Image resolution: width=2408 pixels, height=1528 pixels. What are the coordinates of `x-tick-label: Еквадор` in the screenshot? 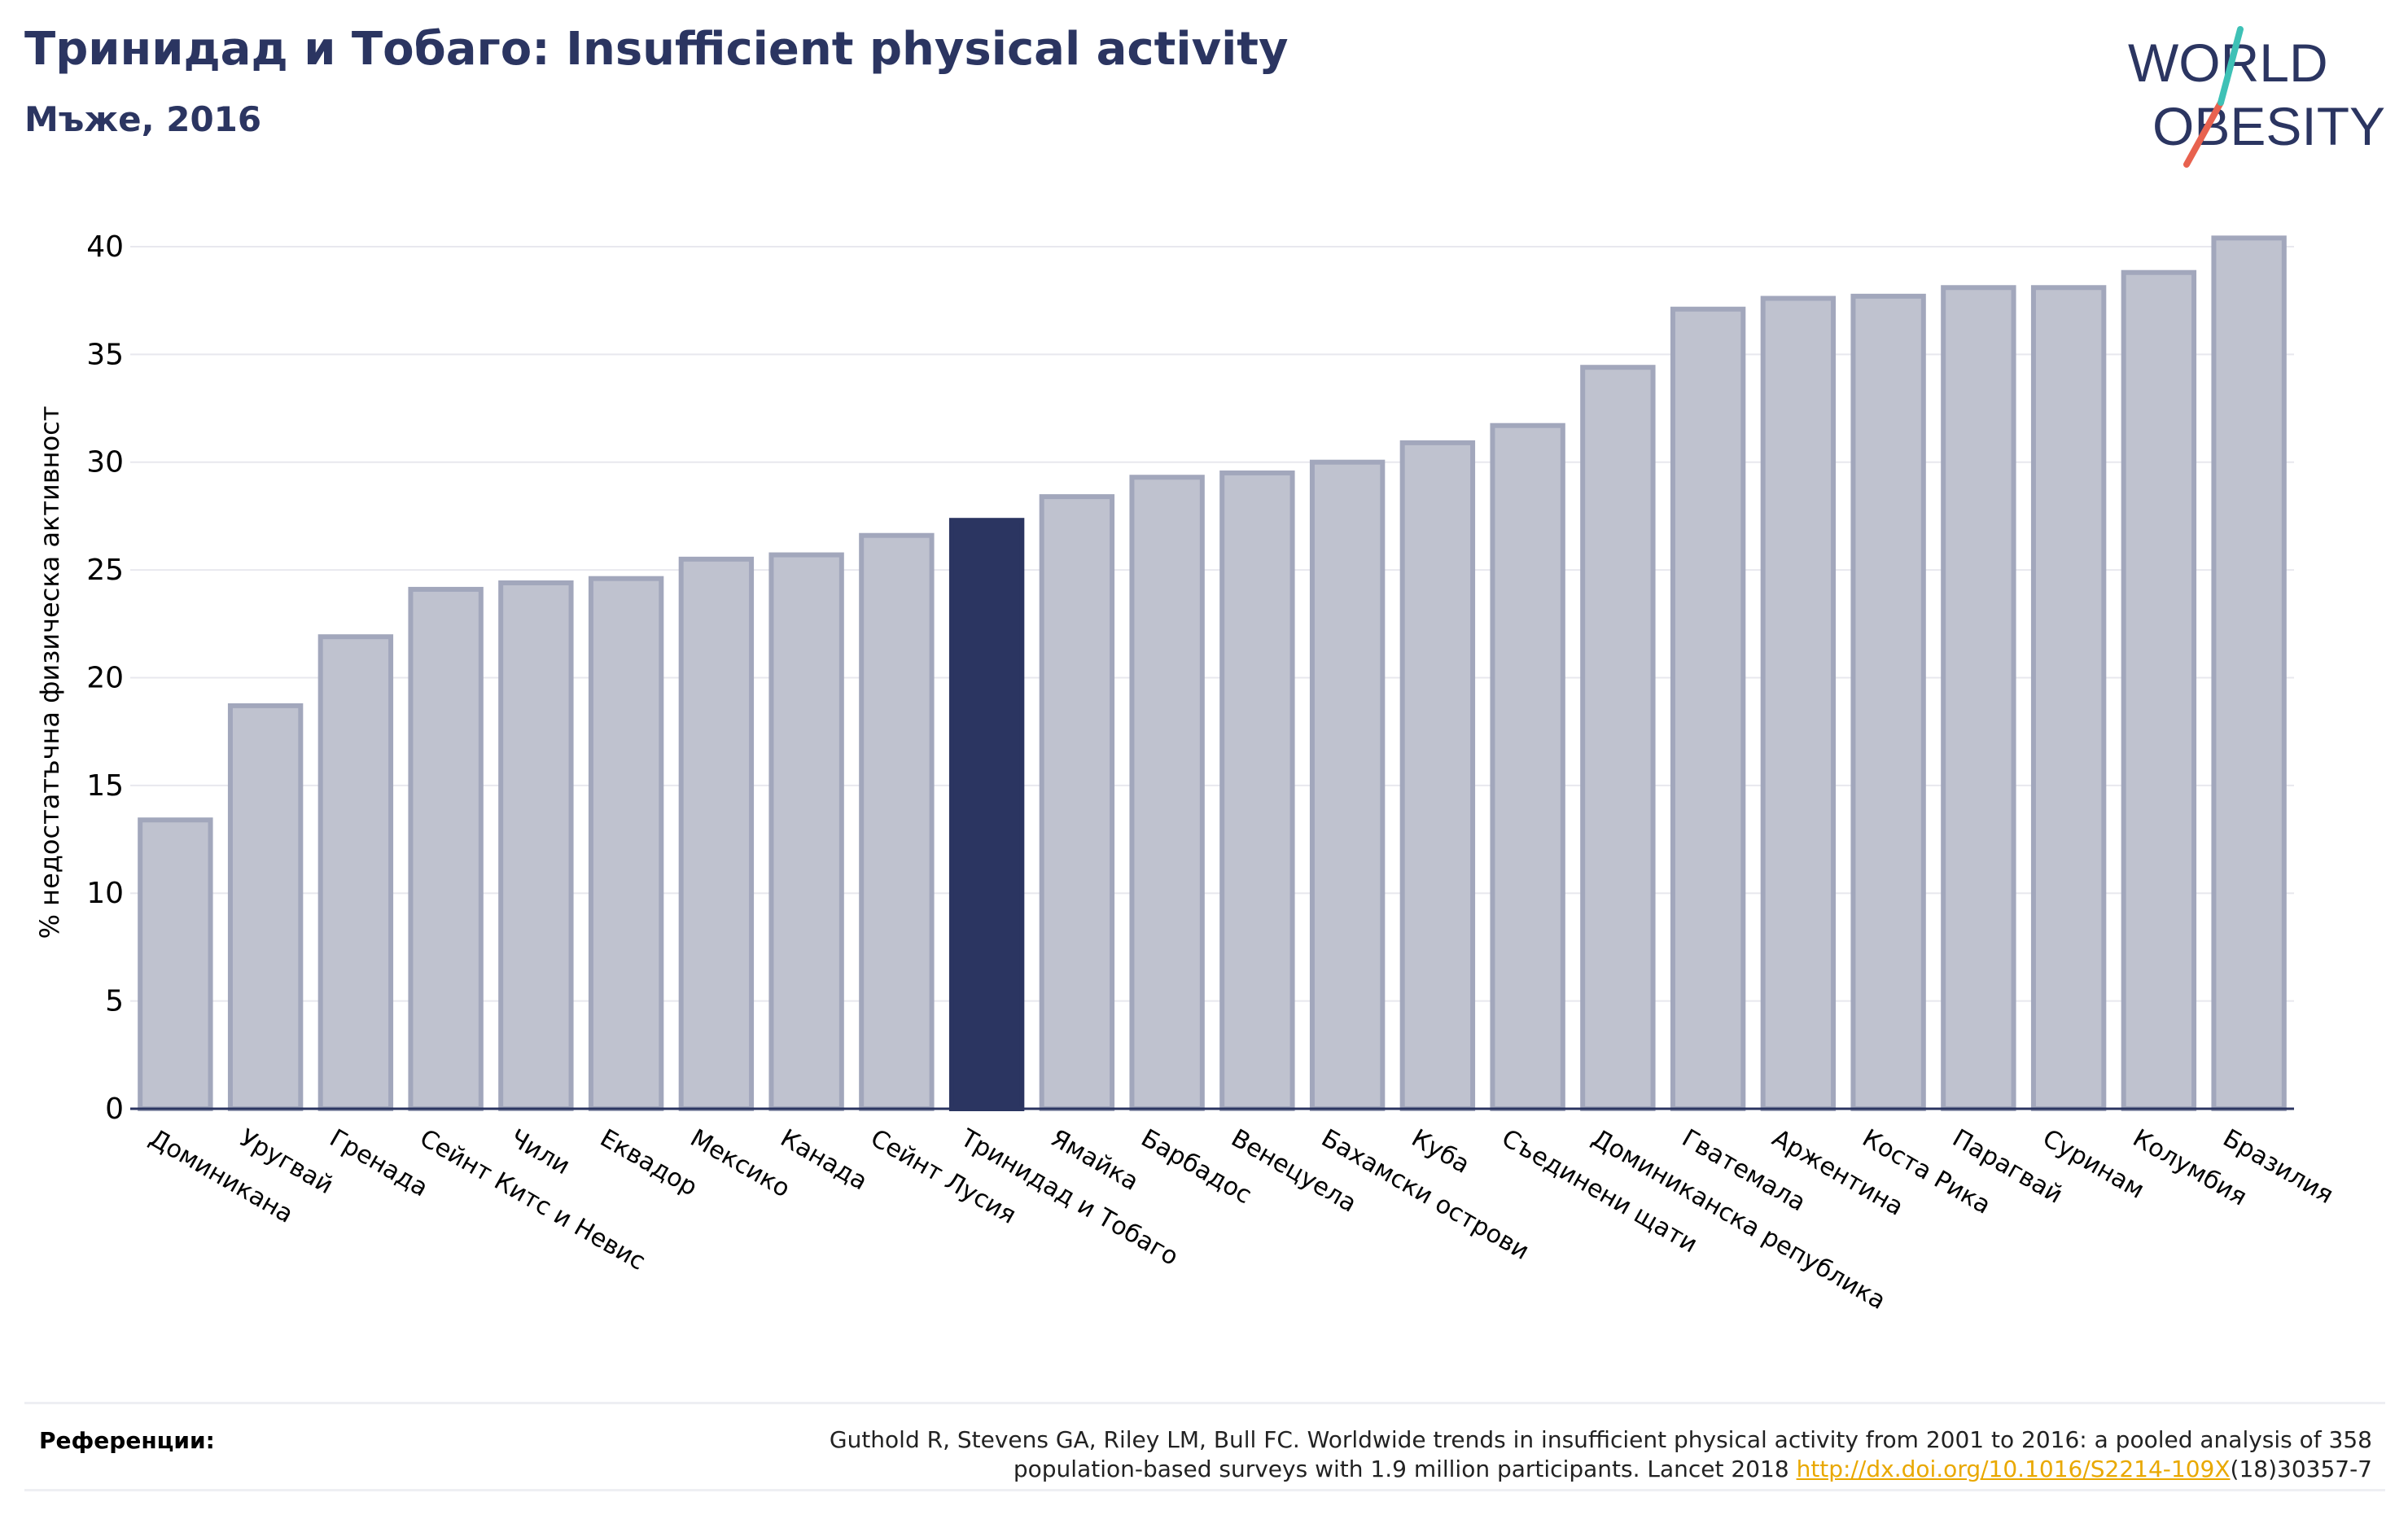 It's located at (649, 1163).